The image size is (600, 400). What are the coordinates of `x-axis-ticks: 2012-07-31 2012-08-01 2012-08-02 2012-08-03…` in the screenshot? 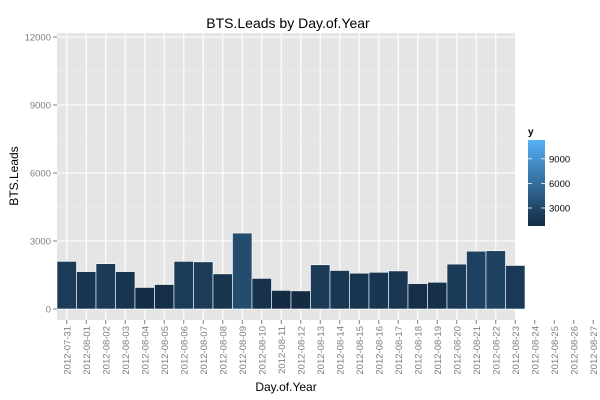 It's located at (331, 347).